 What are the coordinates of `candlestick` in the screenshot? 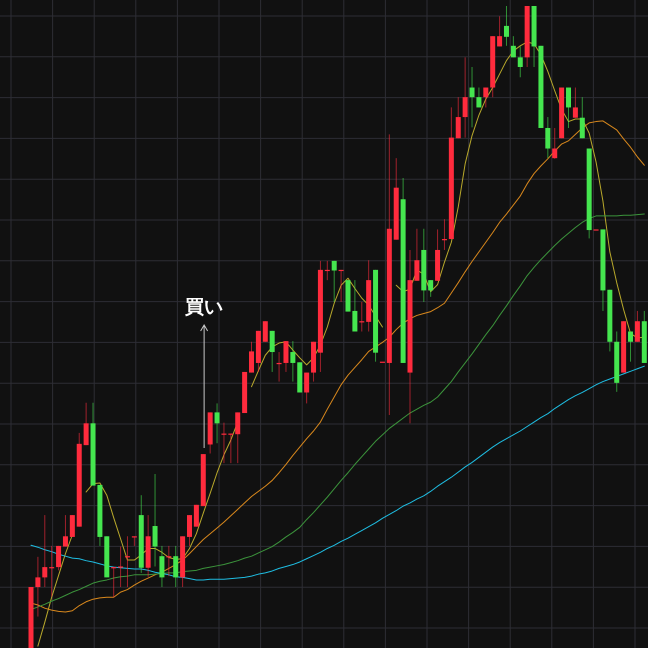 It's located at (265, 331).